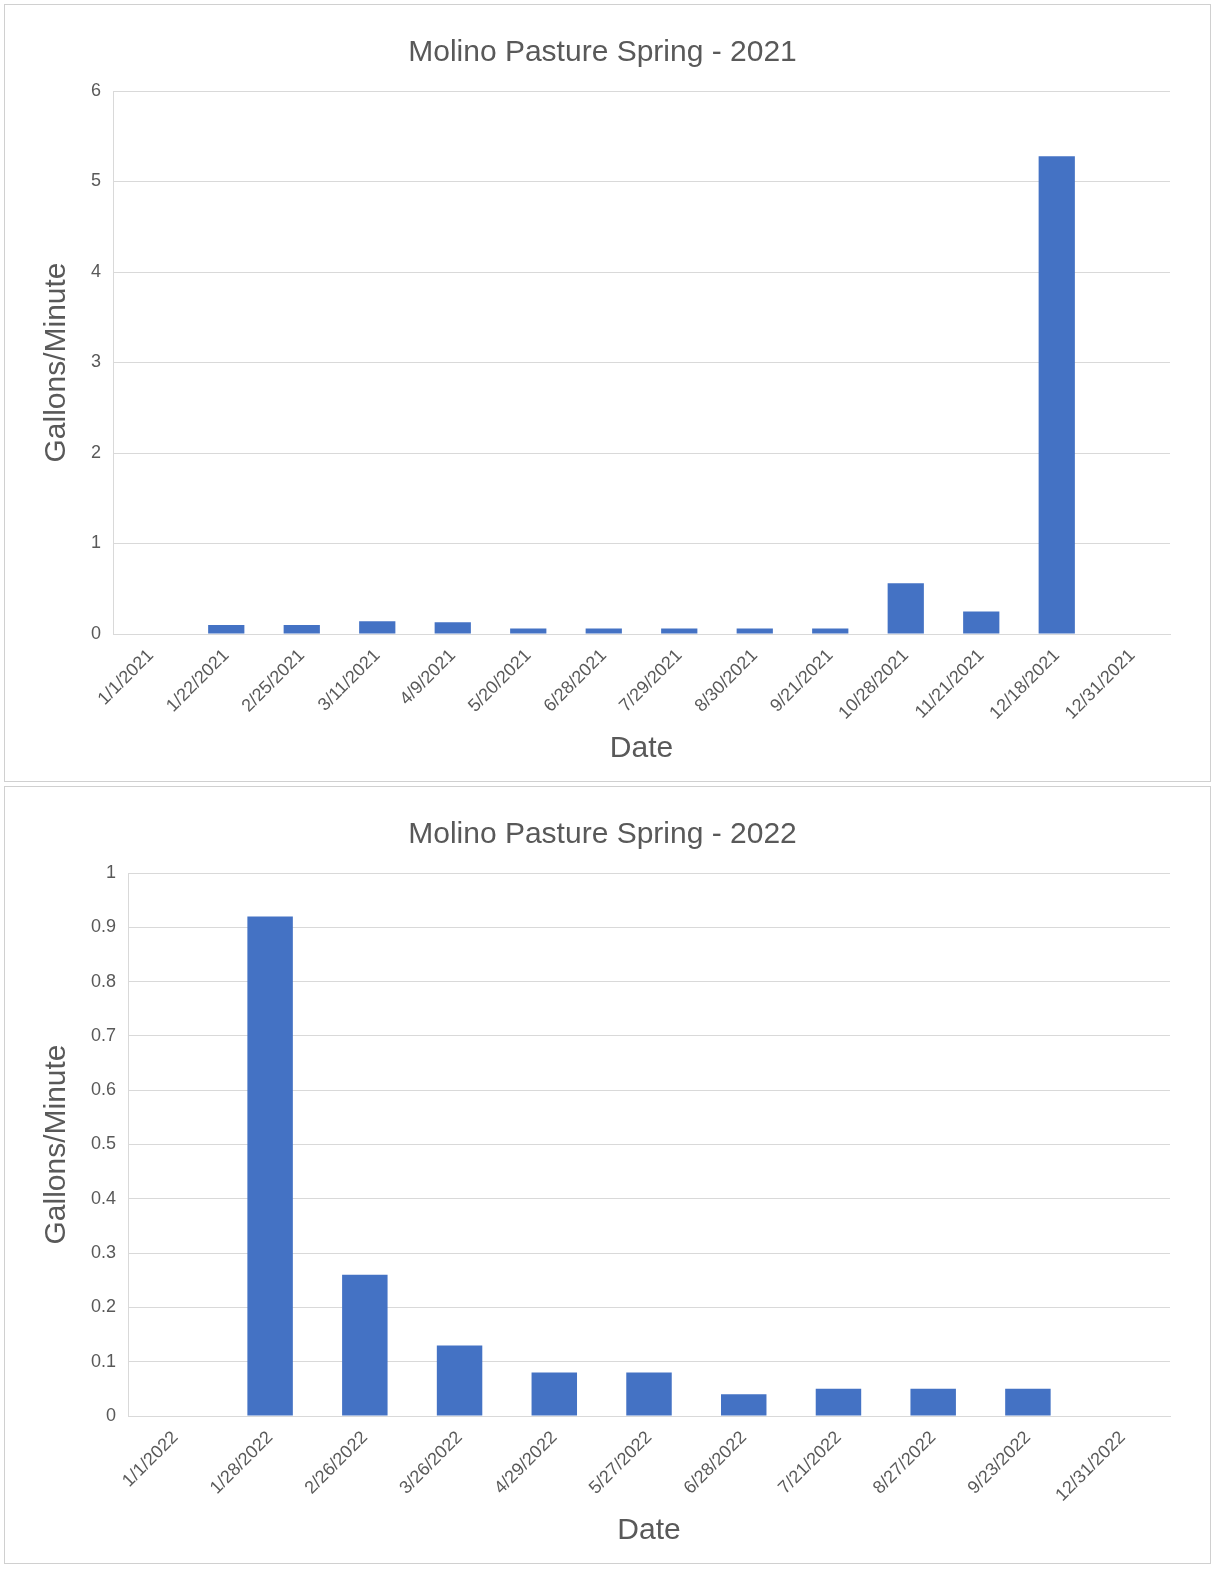 This screenshot has width=1215, height=1577. I want to click on y-tick-label: 0.9, so click(103, 926).